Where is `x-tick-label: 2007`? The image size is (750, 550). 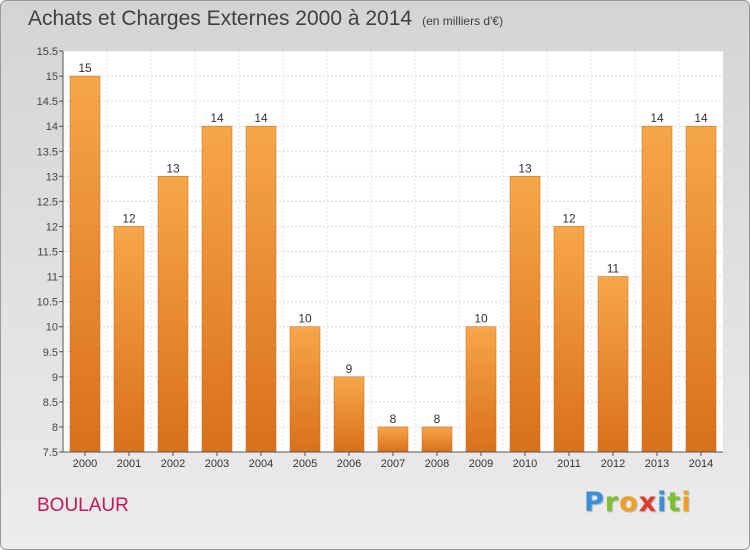
x-tick-label: 2007 is located at coordinates (393, 464).